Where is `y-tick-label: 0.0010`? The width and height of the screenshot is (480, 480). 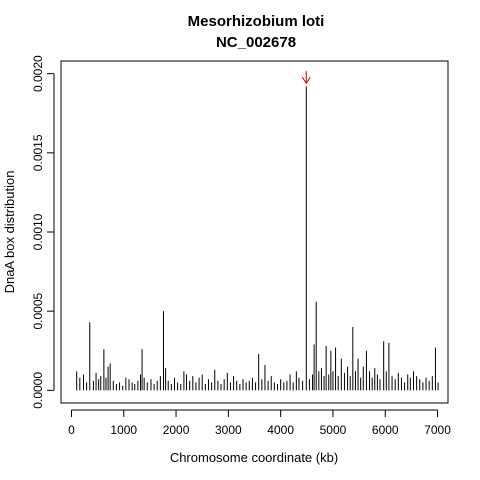
y-tick-label: 0.0010 is located at coordinates (38, 231).